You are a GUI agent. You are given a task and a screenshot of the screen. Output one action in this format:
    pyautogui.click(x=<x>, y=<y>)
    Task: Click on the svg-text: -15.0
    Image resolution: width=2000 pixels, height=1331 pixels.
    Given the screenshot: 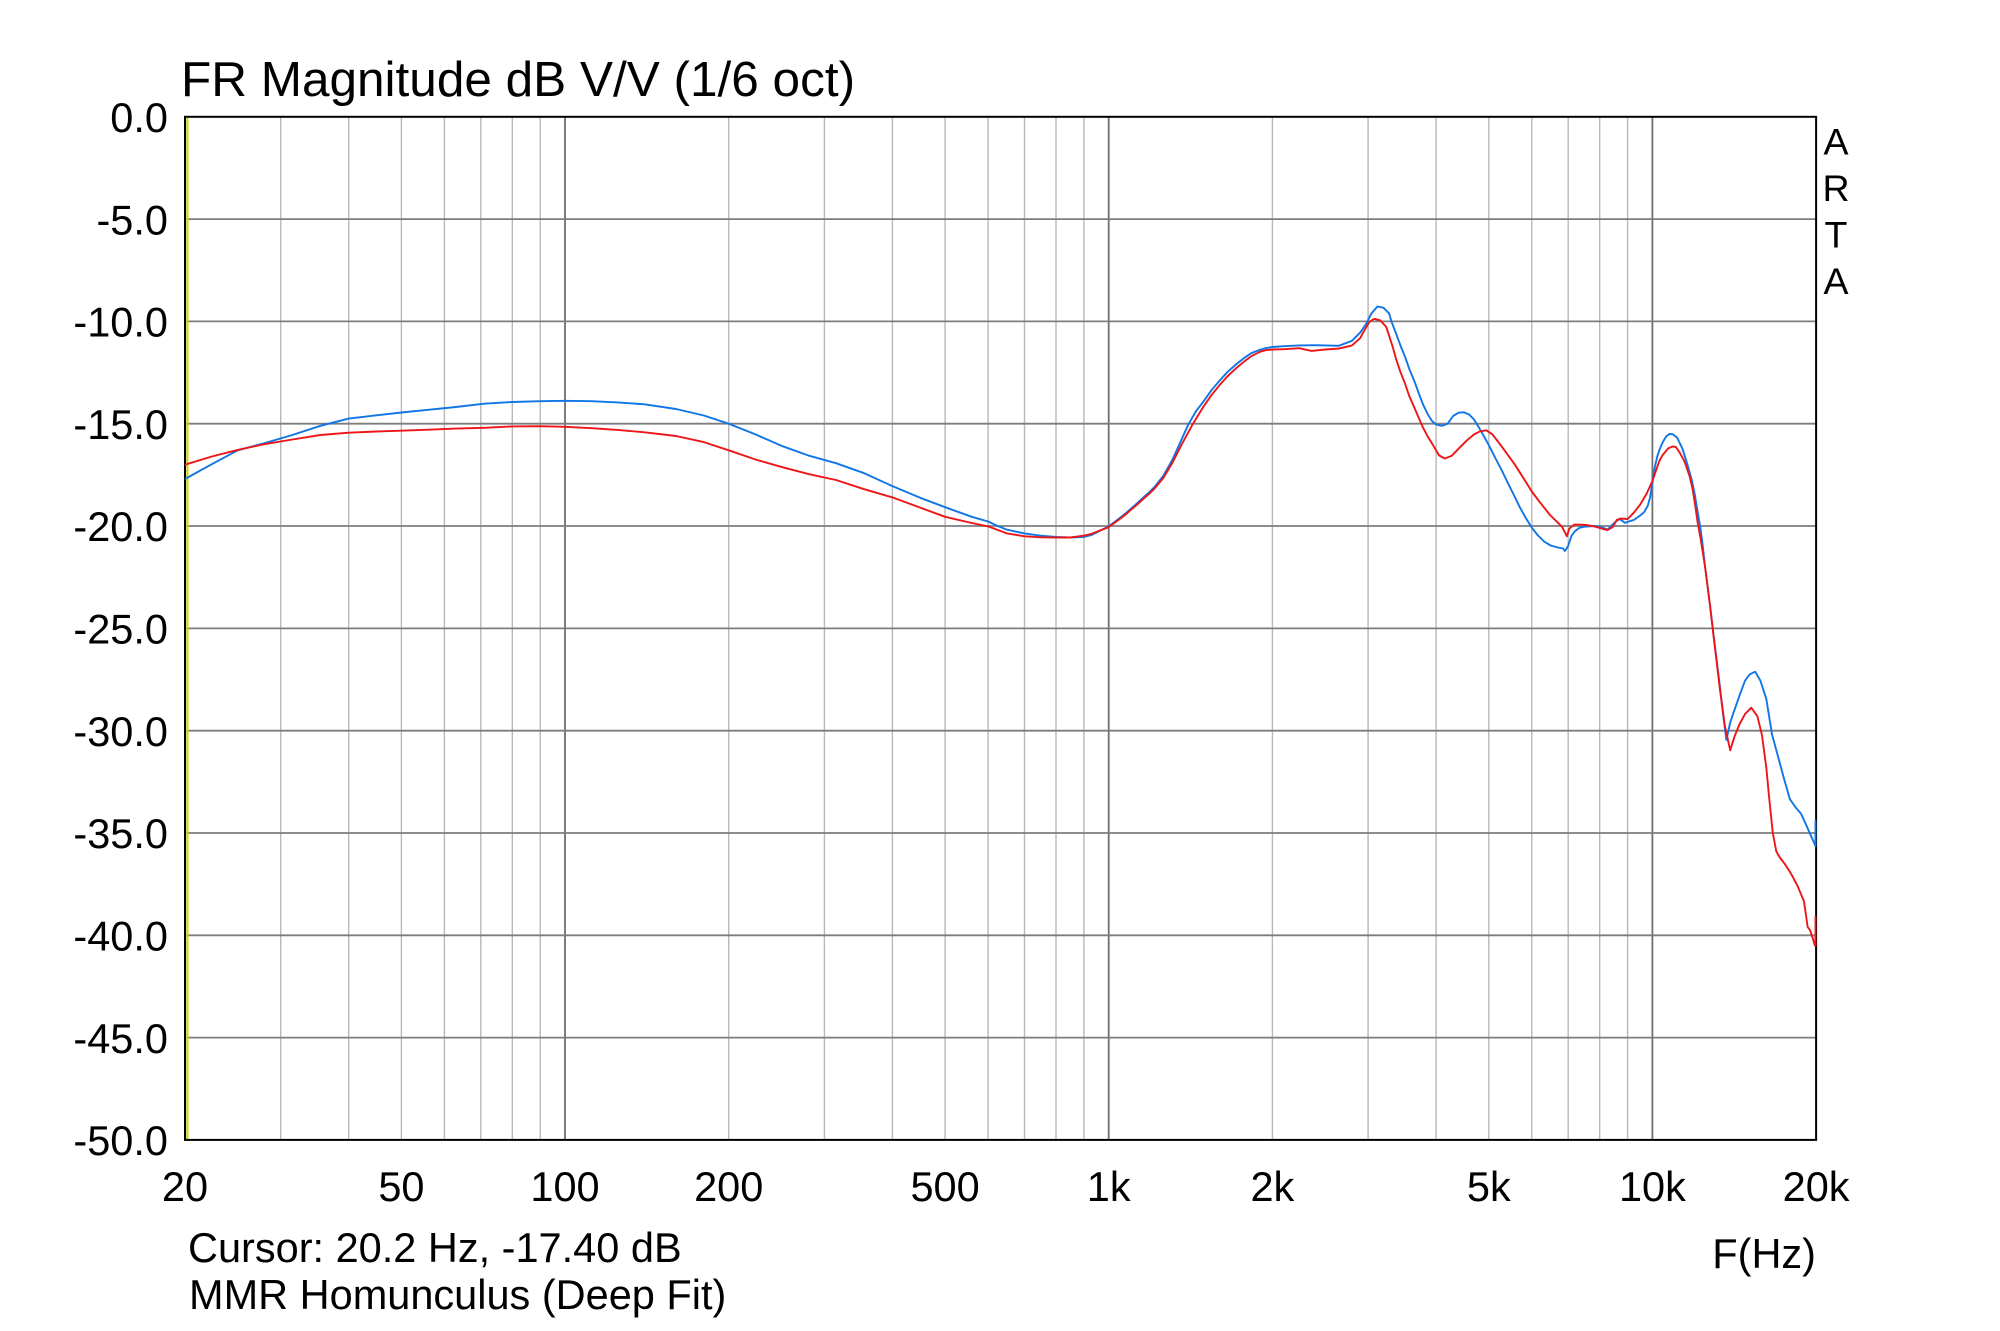 What is the action you would take?
    pyautogui.click(x=120, y=424)
    